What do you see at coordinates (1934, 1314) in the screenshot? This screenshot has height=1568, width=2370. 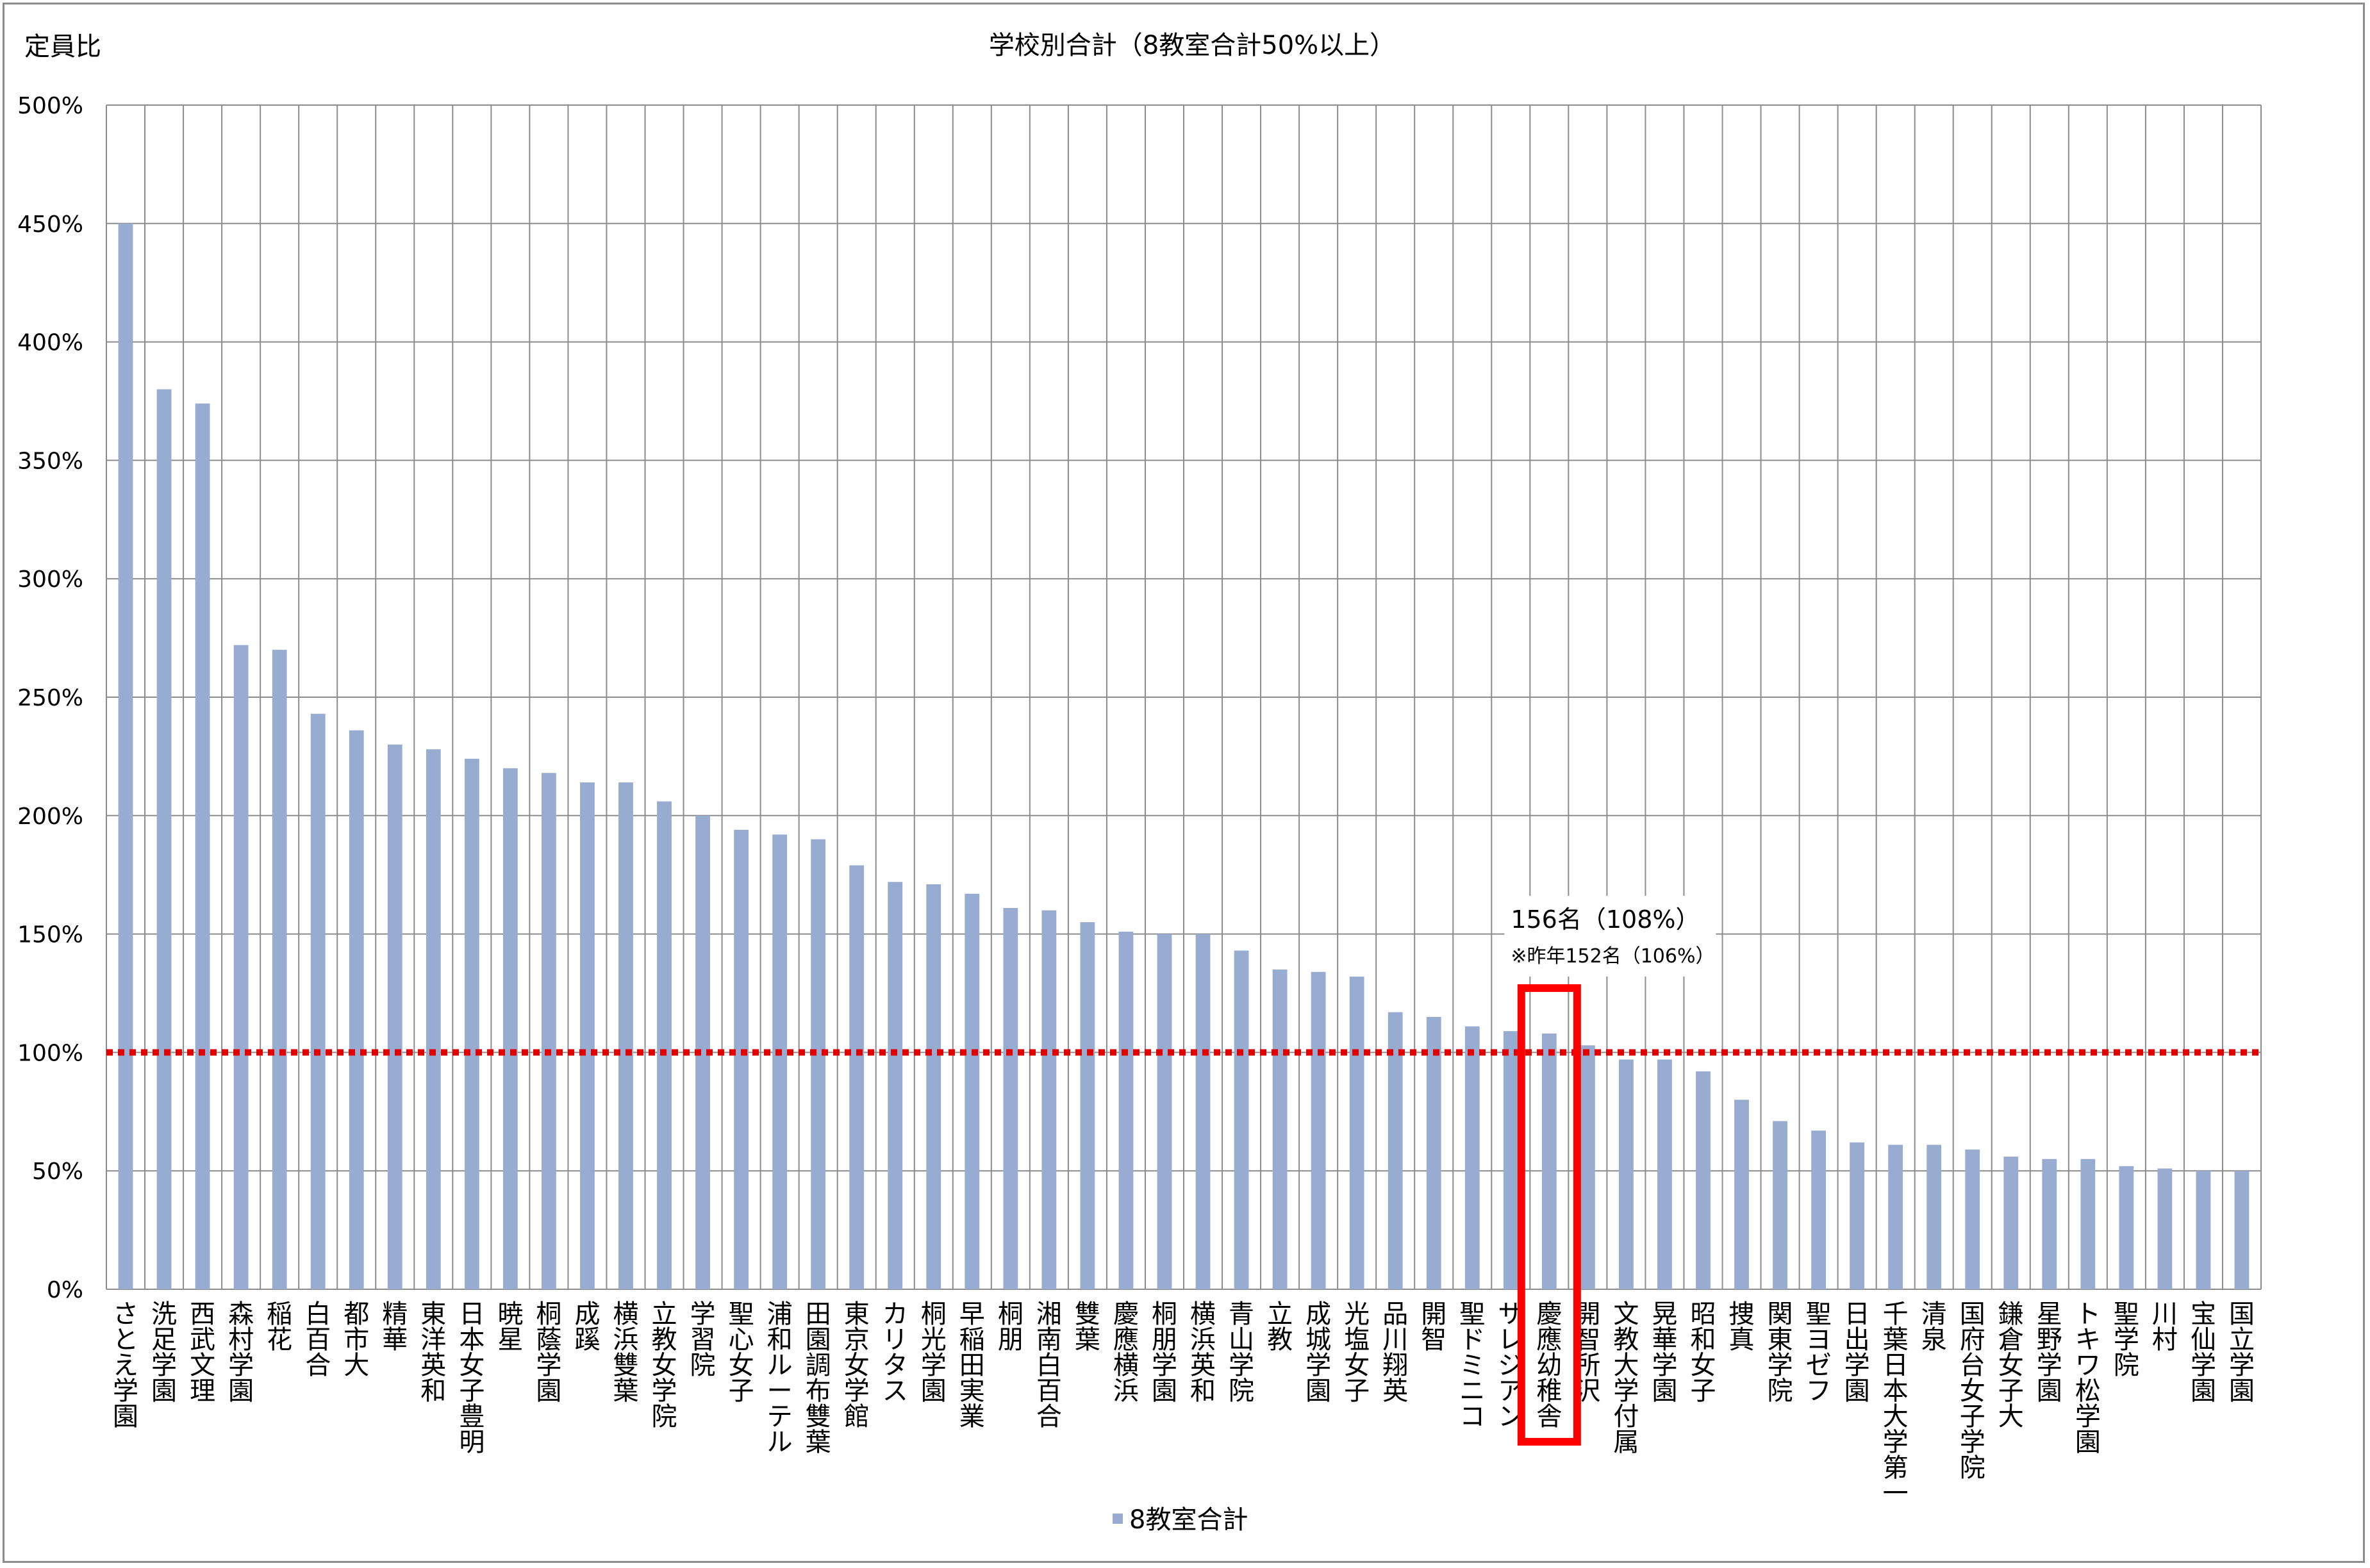 I see `category-label-char: 清` at bounding box center [1934, 1314].